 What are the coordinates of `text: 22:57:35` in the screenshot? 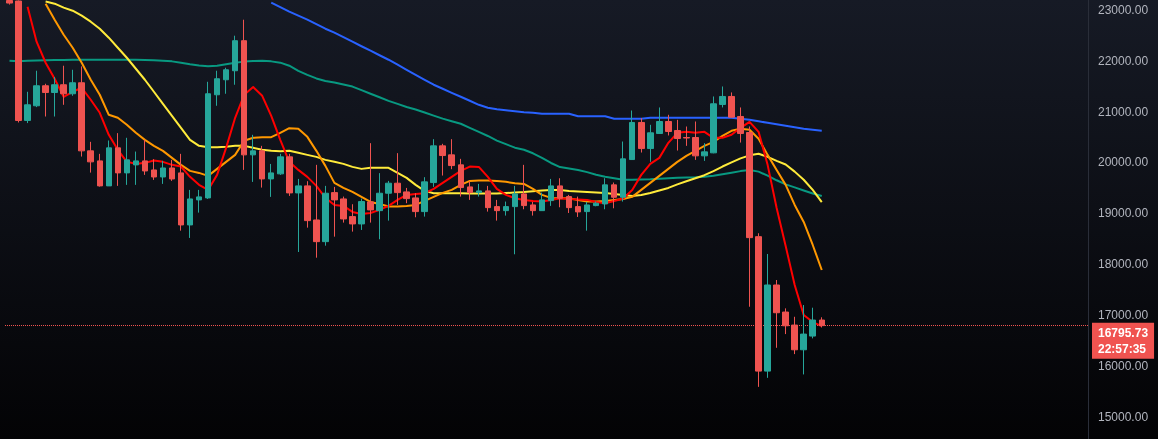 It's located at (1122, 348).